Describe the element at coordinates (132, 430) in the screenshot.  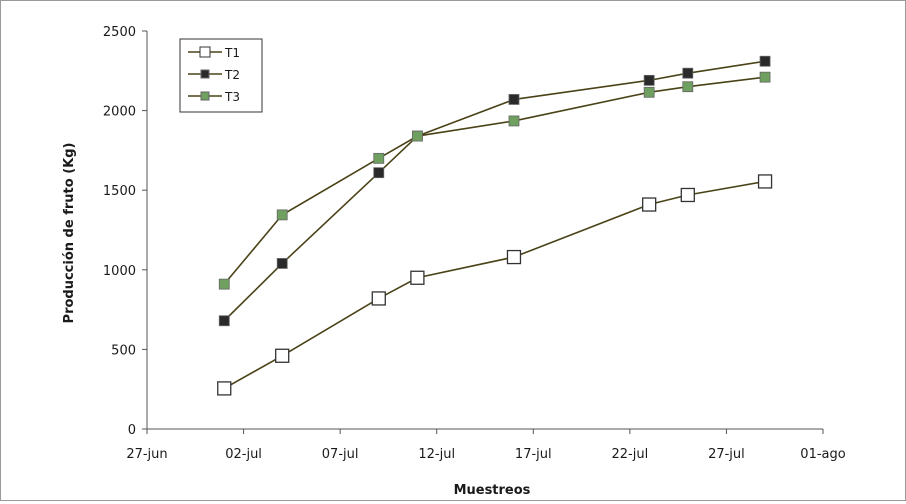
I see `y-tick-label: 0` at that location.